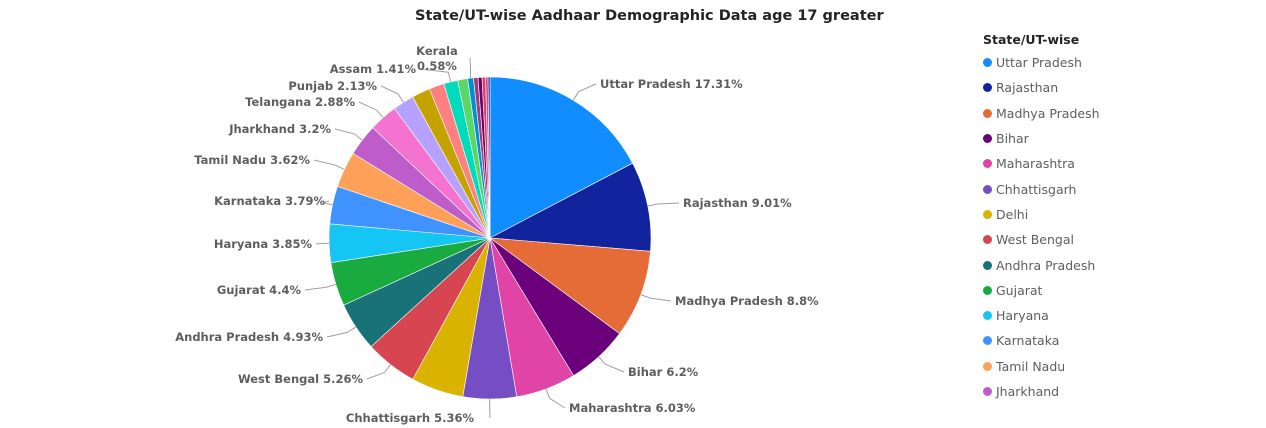  Describe the element at coordinates (1012, 214) in the screenshot. I see `legend-label: Delhi` at that location.